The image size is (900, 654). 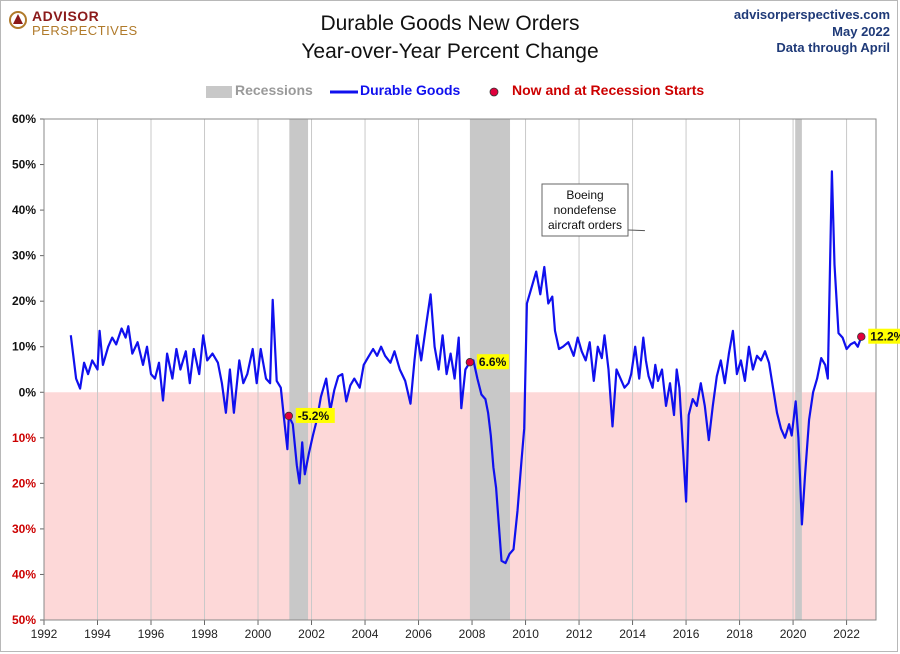 I want to click on point-label: 6.6%, so click(x=493, y=362).